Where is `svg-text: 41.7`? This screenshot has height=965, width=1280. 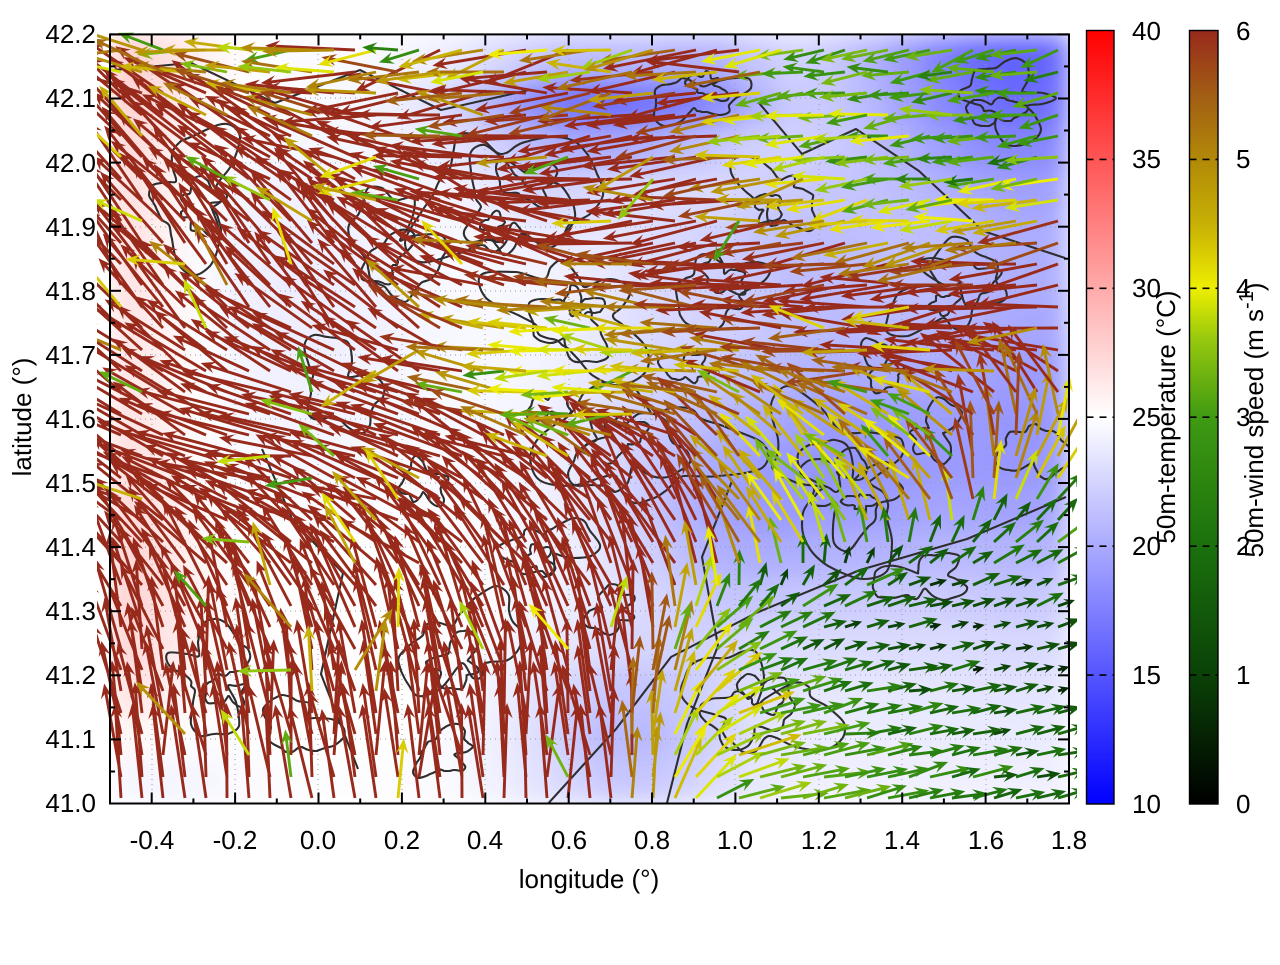
svg-text: 41.7 is located at coordinates (70, 355).